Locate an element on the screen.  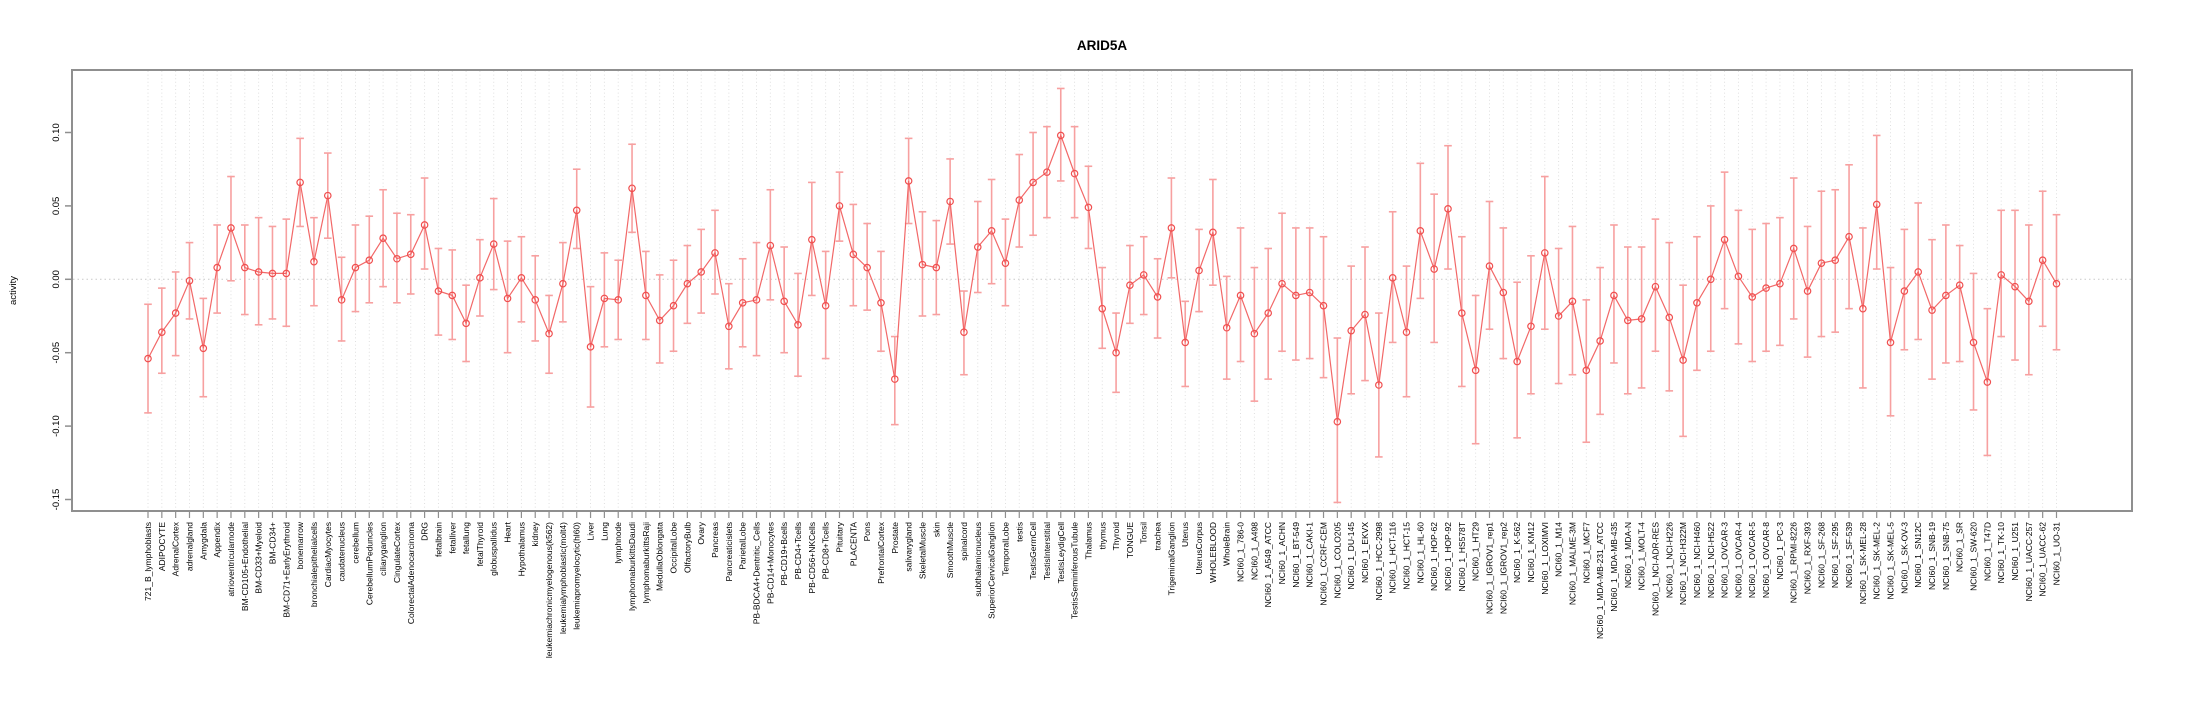
x-tick-label: NCI60_1_MOLT-4 is located at coordinates (1642, 556).